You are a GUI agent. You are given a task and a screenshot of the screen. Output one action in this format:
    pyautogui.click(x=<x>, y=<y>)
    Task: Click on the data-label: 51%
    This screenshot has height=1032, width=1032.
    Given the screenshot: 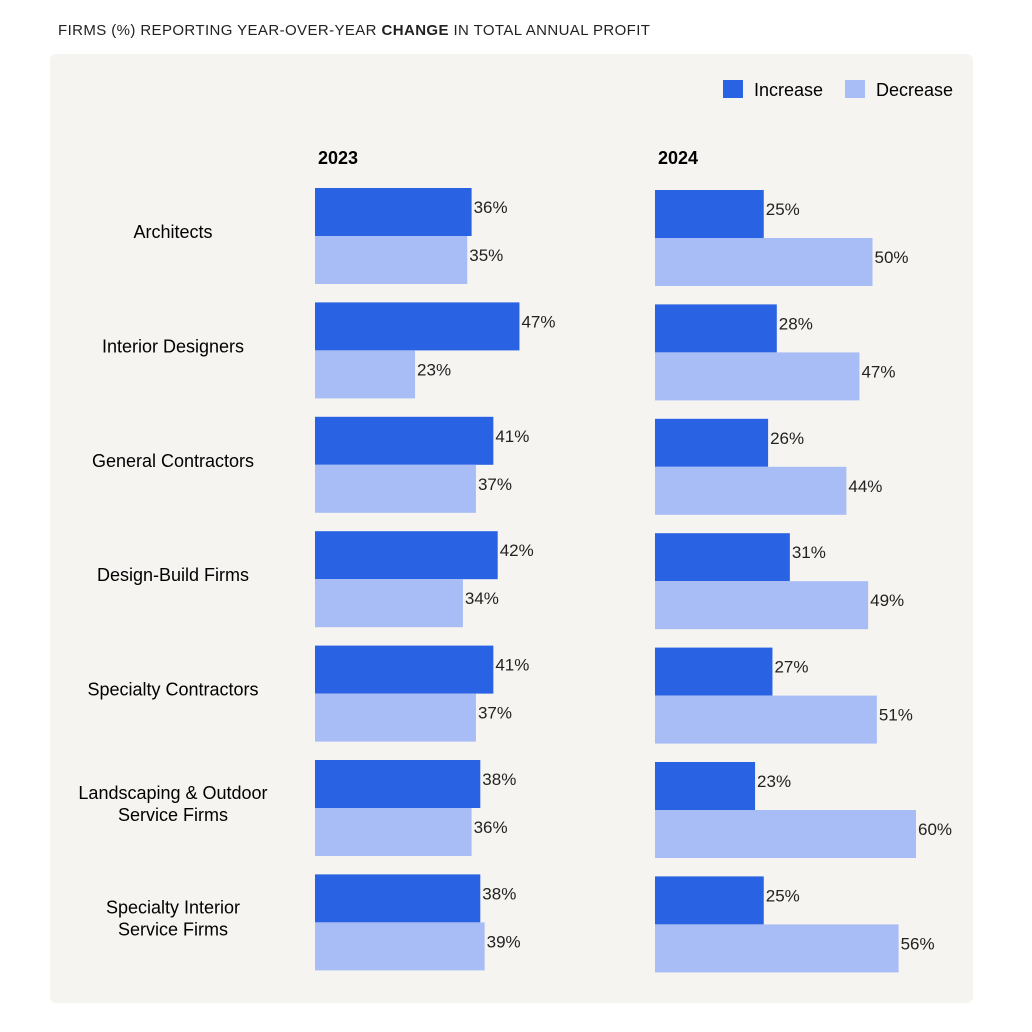 What is the action you would take?
    pyautogui.click(x=896, y=715)
    